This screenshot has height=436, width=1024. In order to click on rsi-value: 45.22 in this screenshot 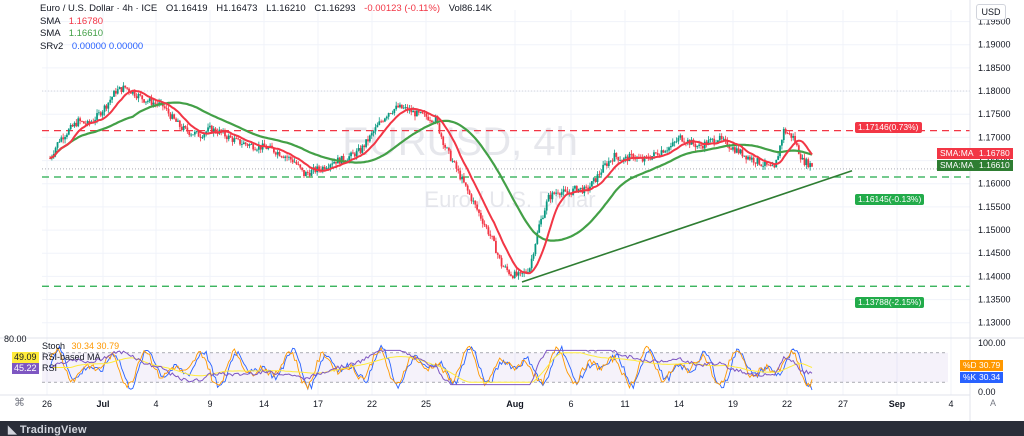, I will do `click(25, 368)`.